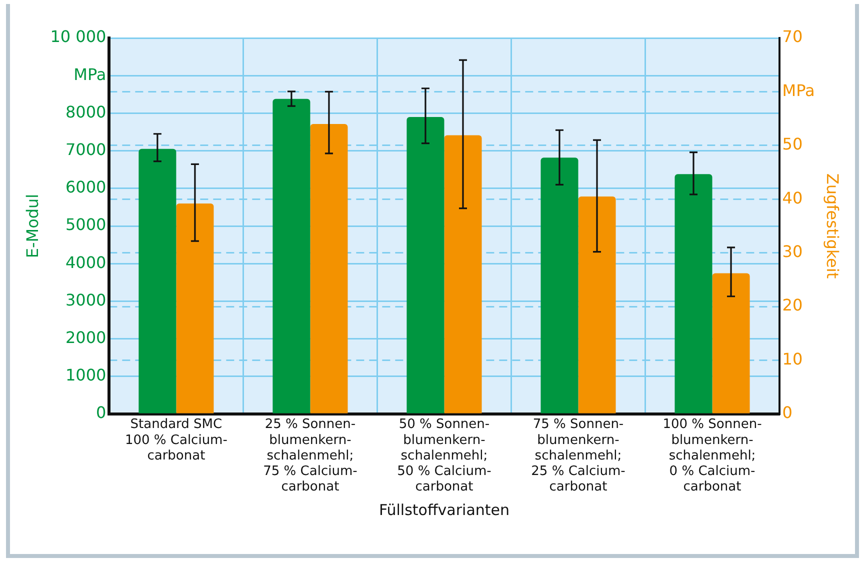 The image size is (863, 563). Describe the element at coordinates (787, 412) in the screenshot. I see `y2-tick-label: 0` at that location.